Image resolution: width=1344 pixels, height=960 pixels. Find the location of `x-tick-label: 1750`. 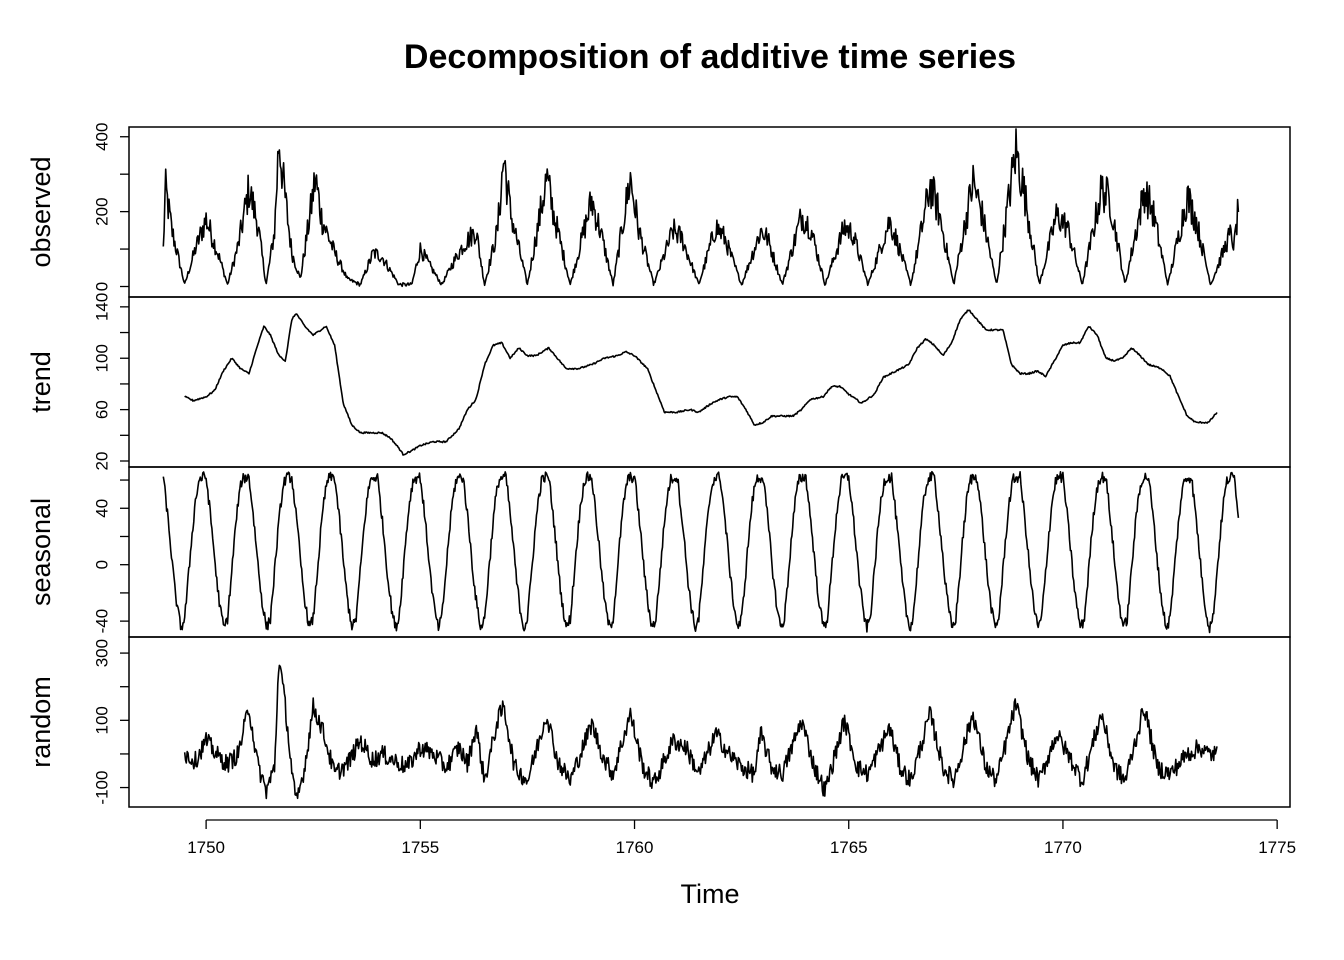

x-tick-label: 1750 is located at coordinates (206, 847).